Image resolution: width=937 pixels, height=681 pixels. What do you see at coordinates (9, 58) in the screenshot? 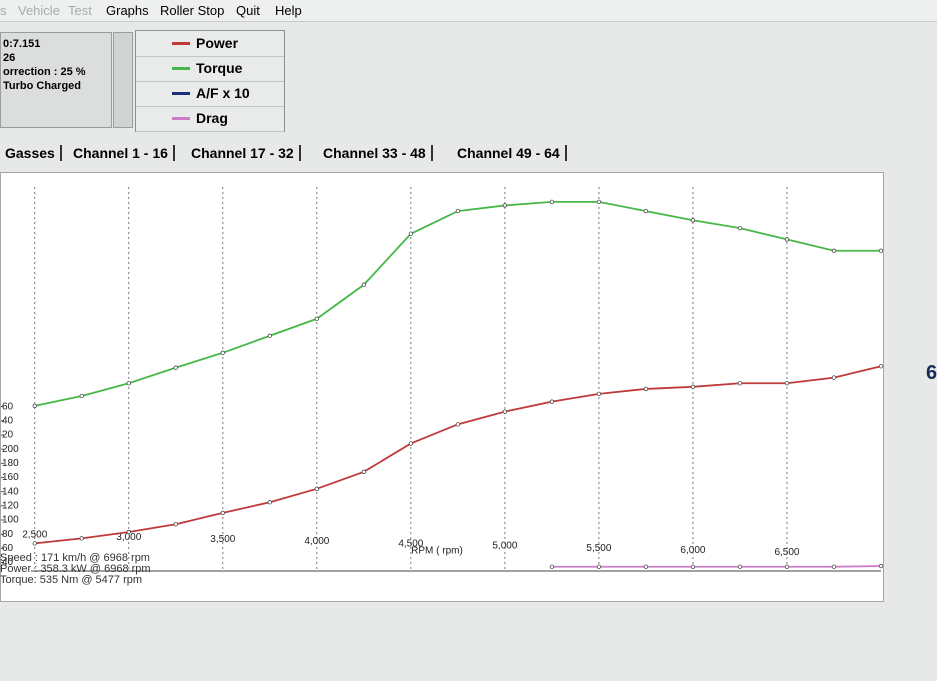
I see `info-line: 26` at bounding box center [9, 58].